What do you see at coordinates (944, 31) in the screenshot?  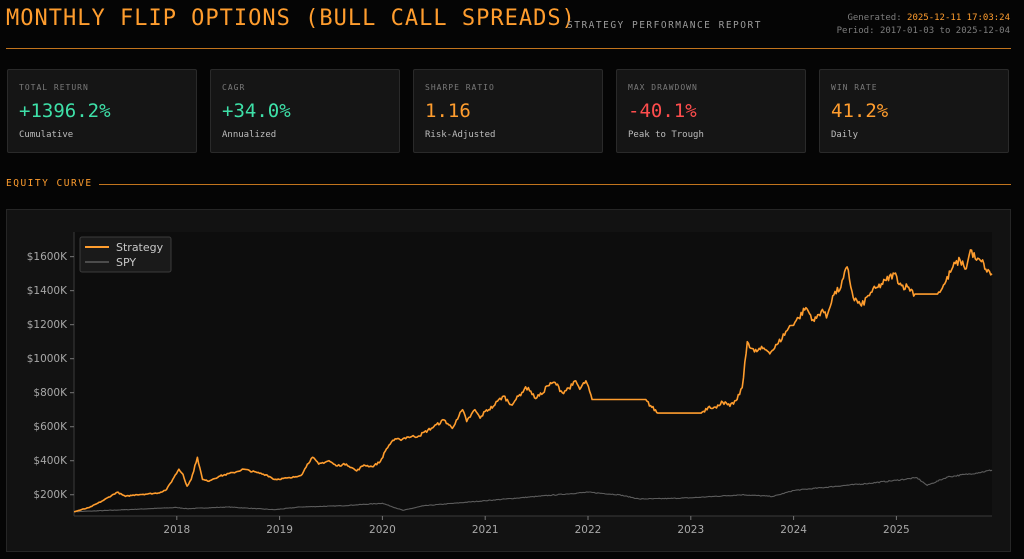 I see `period-range: 2017-01-03 to 2025-12-04` at bounding box center [944, 31].